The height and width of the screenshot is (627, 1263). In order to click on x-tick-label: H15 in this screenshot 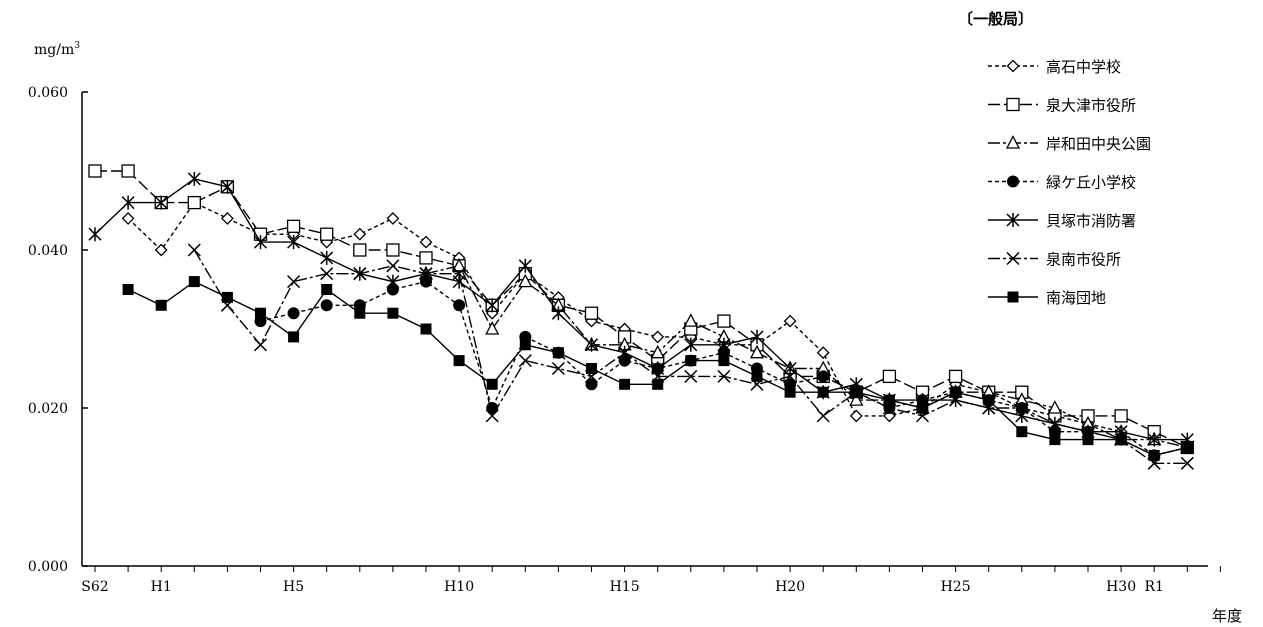, I will do `click(625, 587)`.